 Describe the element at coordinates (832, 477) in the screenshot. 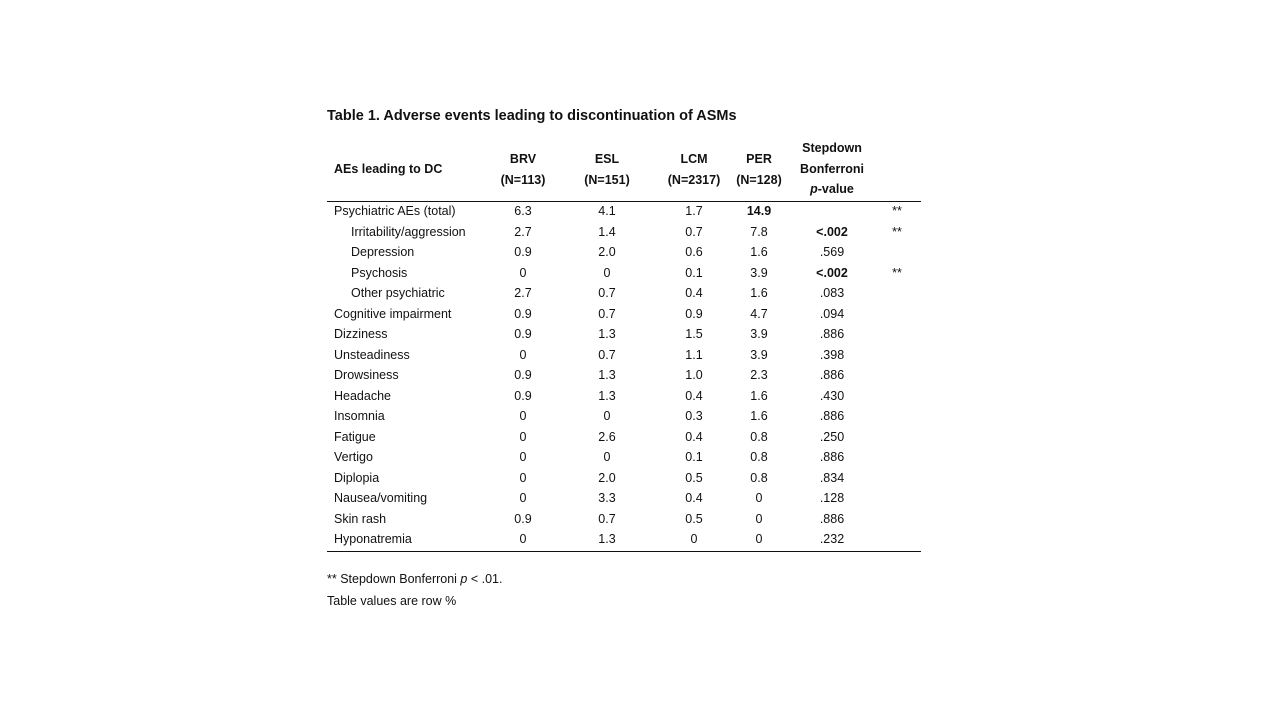

I see `cell-p-value: .834` at that location.